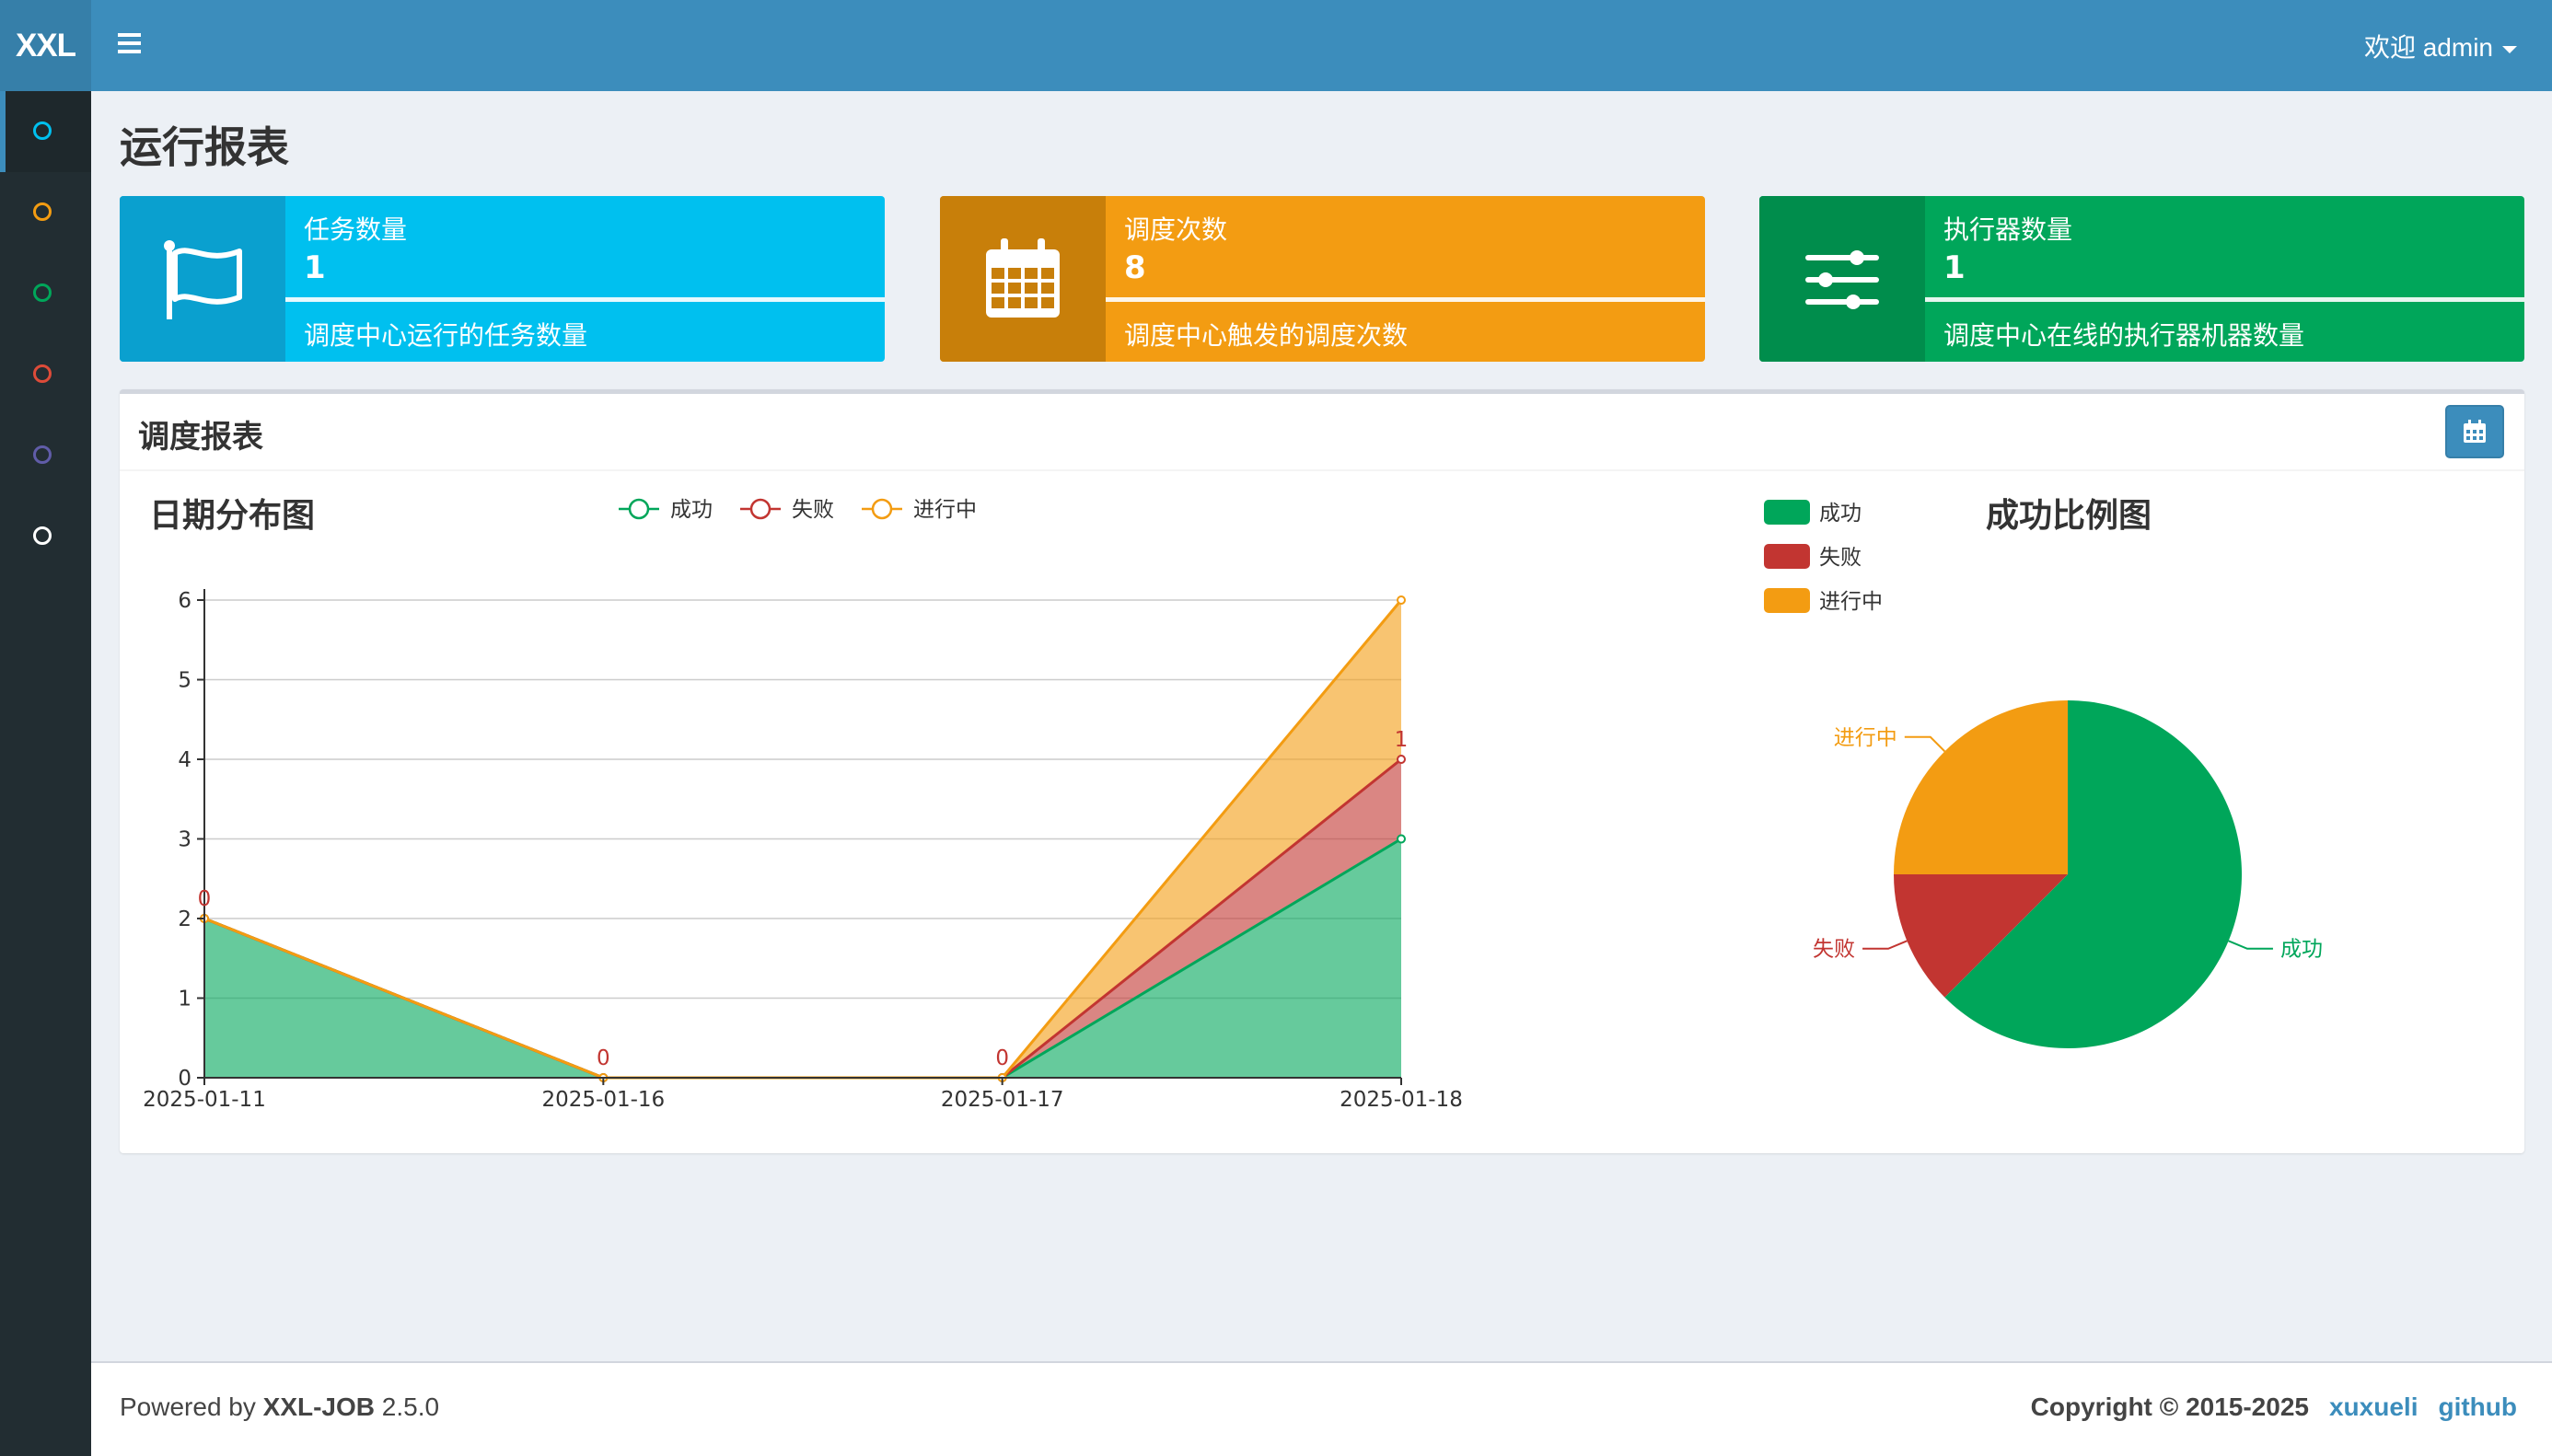 Image resolution: width=2552 pixels, height=1456 pixels. Describe the element at coordinates (2141, 279) in the screenshot. I see `info-box-executors: 执行器数量 1 调度中心在线的执行器机器数量` at that location.